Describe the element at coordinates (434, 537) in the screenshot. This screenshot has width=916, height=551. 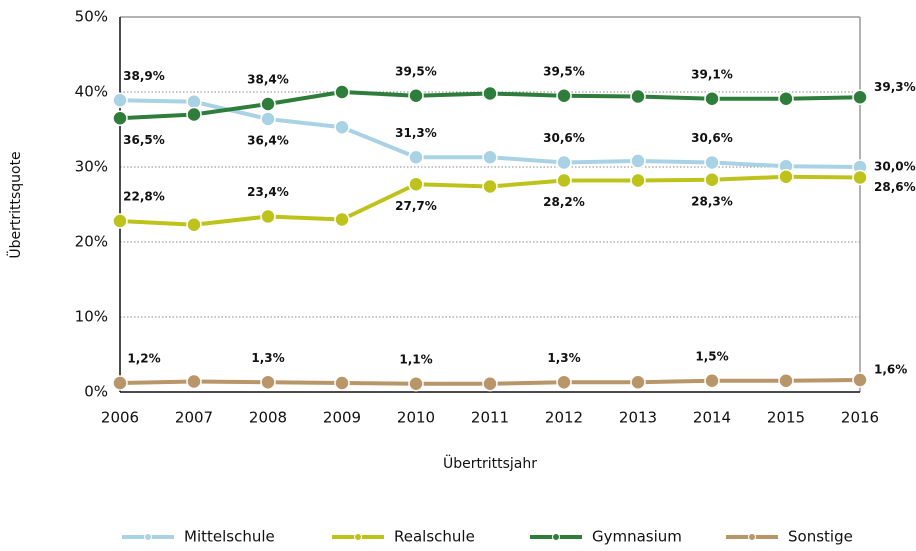
I see `legend-label: Realschule` at that location.